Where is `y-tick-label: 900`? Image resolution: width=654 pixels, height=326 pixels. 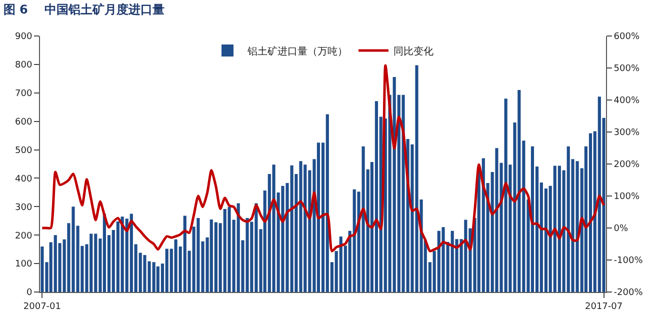 y-tick-label: 900 is located at coordinates (23, 37).